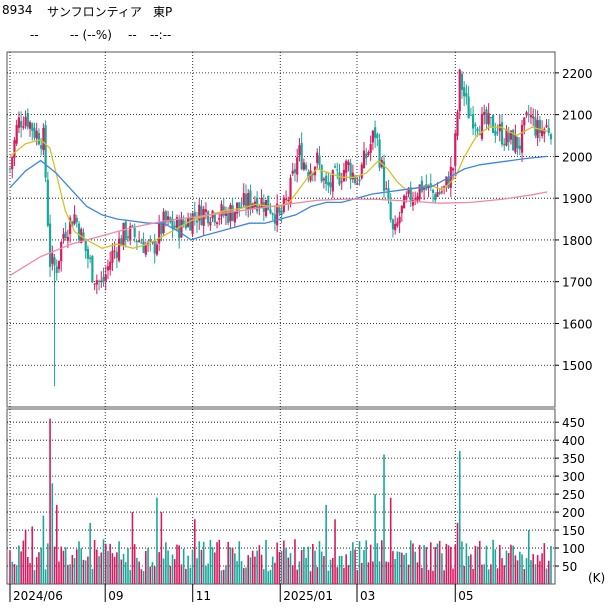 This screenshot has width=613, height=611. Describe the element at coordinates (573, 495) in the screenshot. I see `volume-tick-label: 250` at that location.